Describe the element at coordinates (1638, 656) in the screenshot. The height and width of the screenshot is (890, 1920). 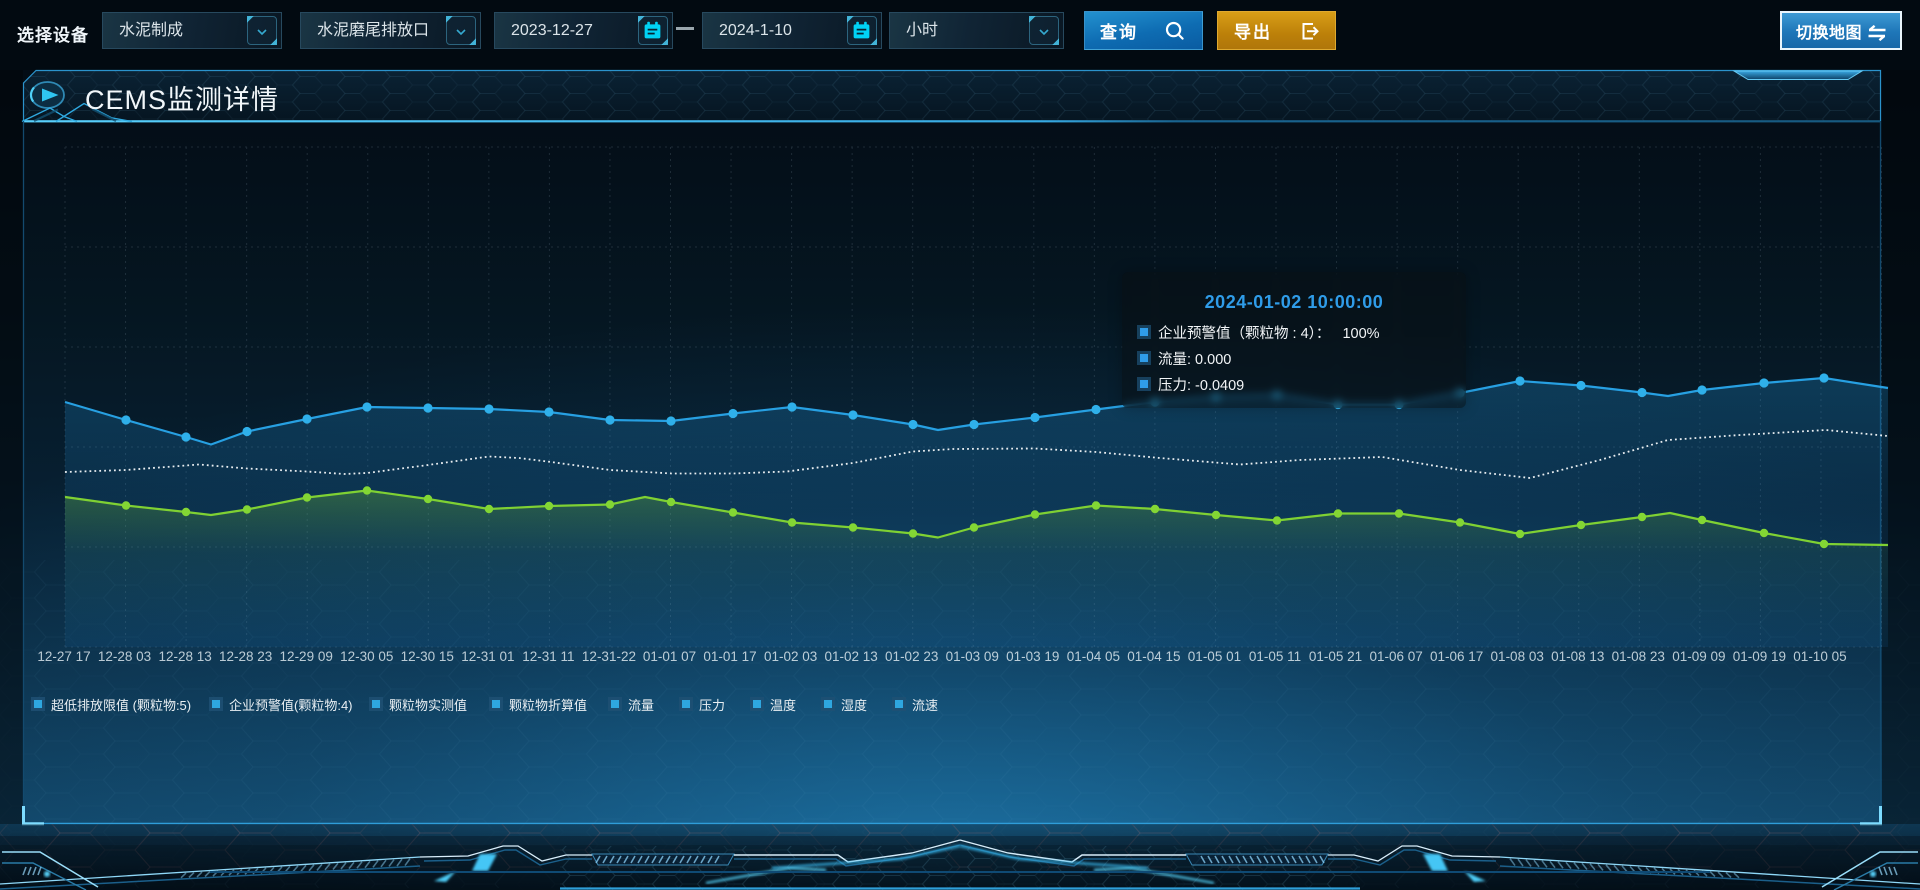
I see `svg-text: 01-08 23` at that location.